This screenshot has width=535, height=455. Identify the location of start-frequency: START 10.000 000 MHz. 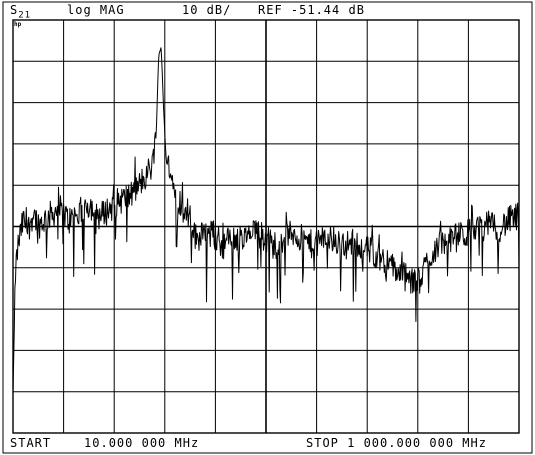
(105, 443).